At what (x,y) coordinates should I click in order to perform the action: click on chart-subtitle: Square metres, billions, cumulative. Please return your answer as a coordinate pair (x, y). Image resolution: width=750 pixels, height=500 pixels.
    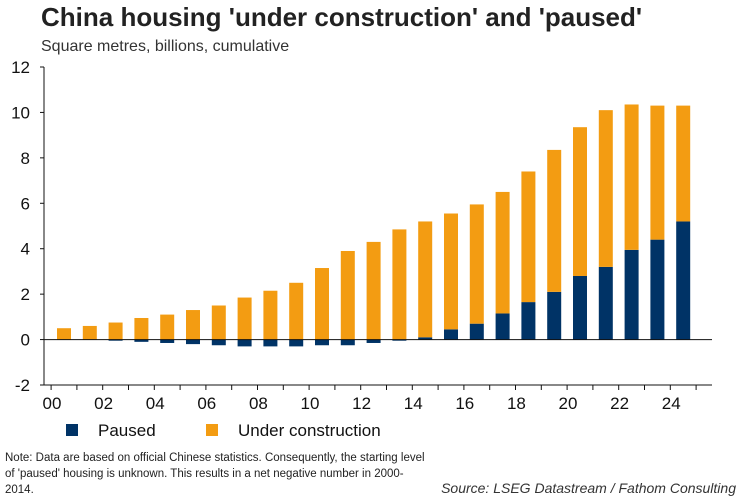
    Looking at the image, I should click on (165, 46).